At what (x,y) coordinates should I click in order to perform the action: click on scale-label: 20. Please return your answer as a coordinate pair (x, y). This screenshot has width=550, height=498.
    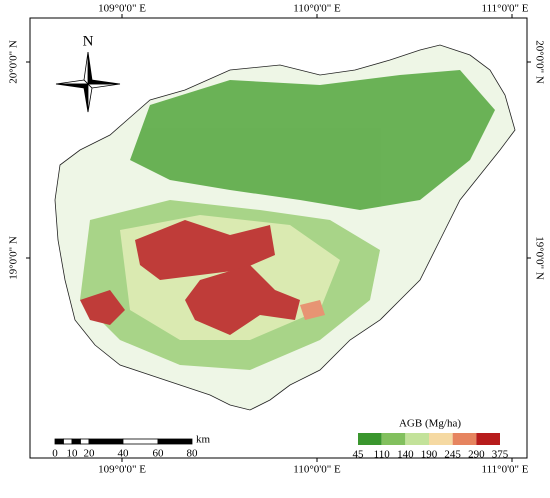
    Looking at the image, I should click on (90, 454).